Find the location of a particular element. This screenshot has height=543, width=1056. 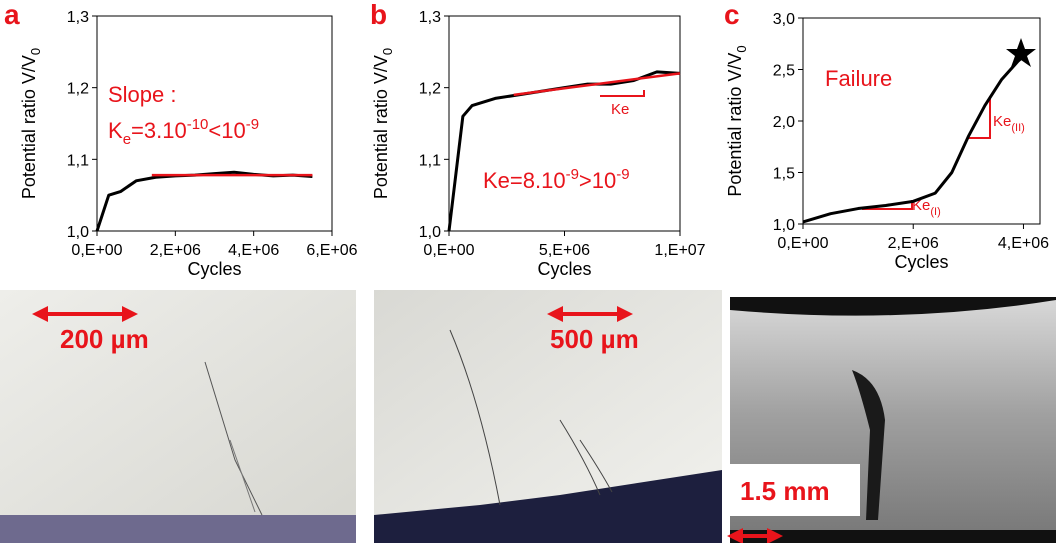

annotation-part: >10 is located at coordinates (597, 180).